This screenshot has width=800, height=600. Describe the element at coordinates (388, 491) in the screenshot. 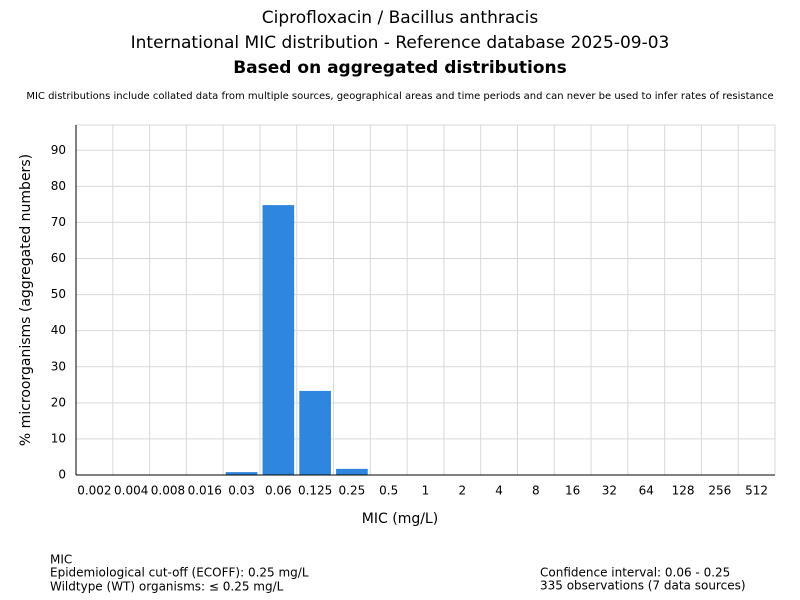

I see `x-tick-label: 0.5` at that location.